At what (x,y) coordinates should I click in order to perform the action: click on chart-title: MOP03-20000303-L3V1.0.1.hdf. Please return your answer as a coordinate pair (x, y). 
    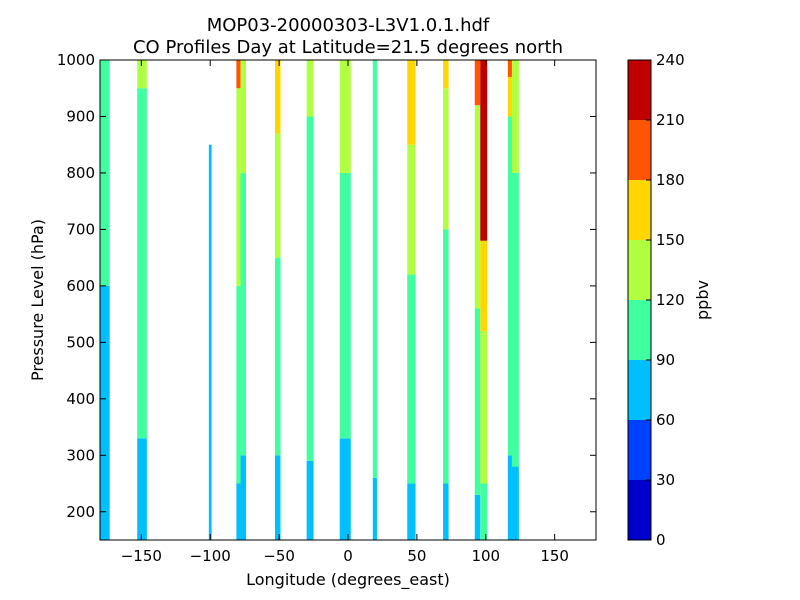
    Looking at the image, I should click on (348, 25).